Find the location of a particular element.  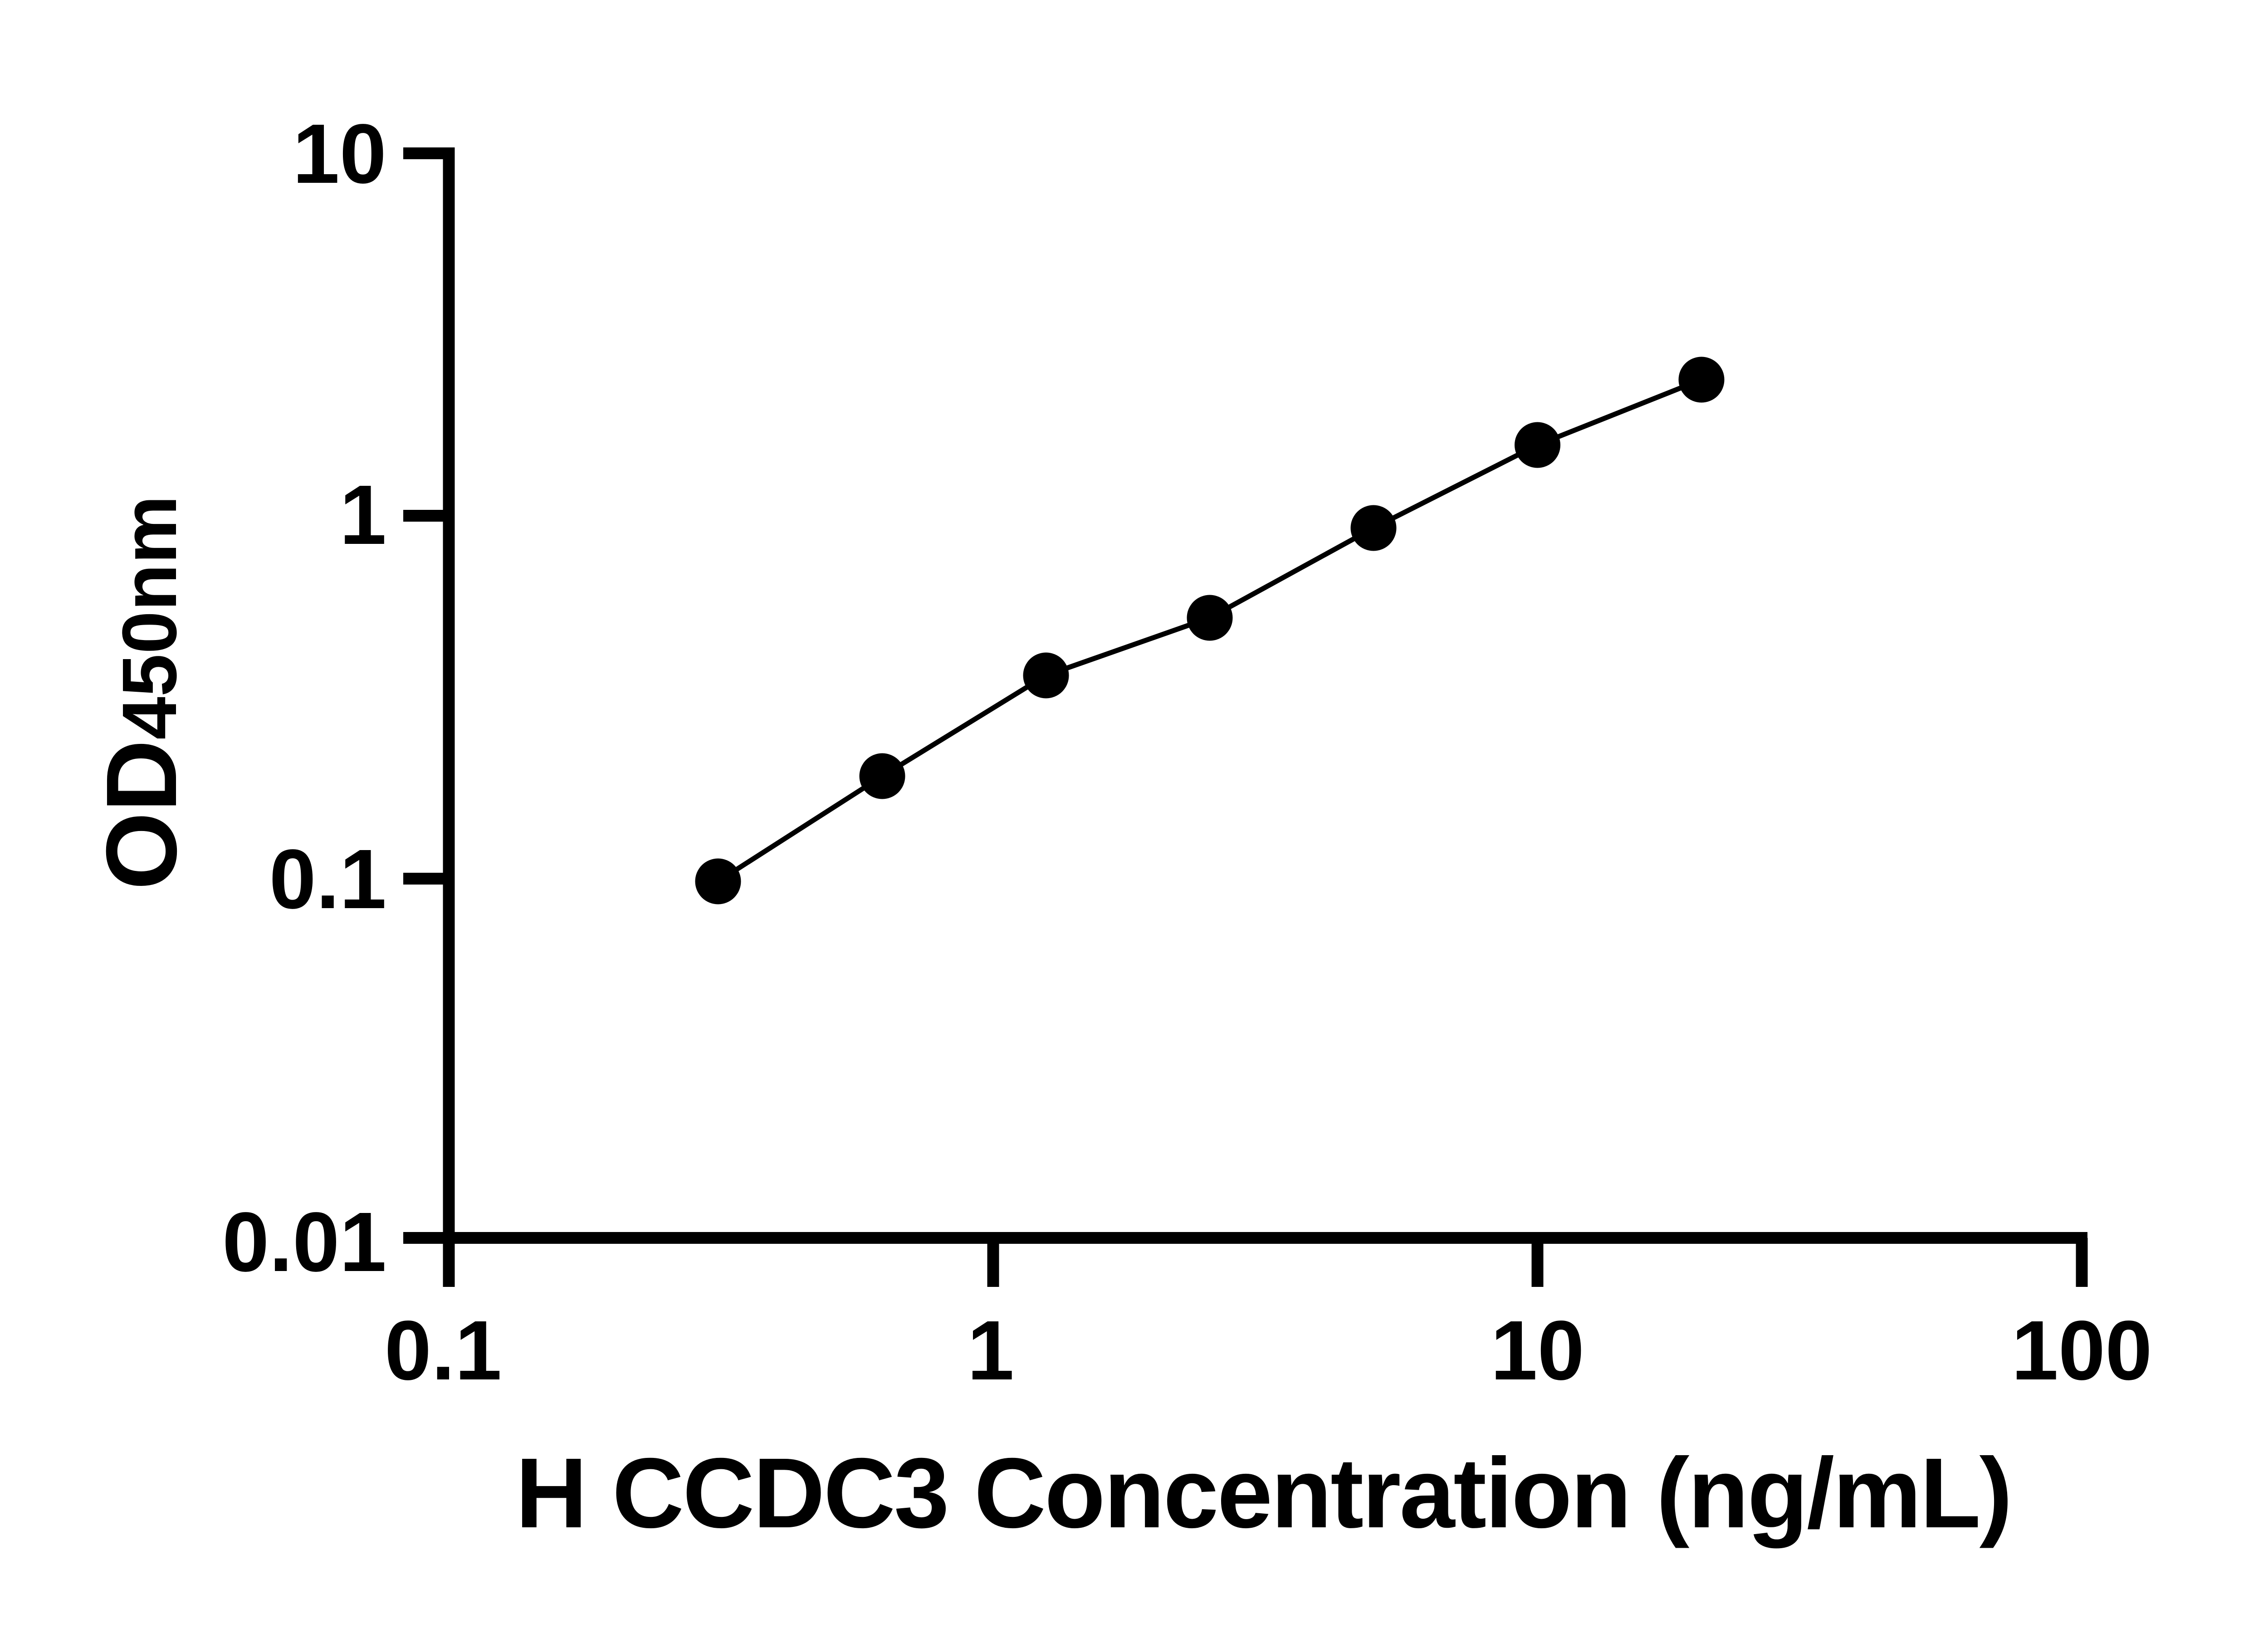

svg-text: OD450nm is located at coordinates (141, 692).